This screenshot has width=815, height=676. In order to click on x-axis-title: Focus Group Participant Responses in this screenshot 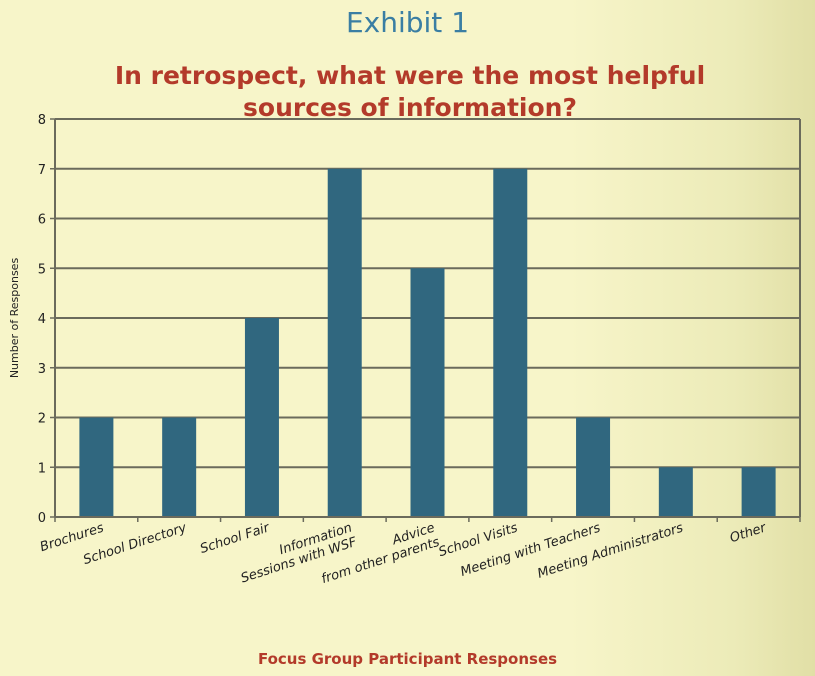, I will do `click(407, 659)`.